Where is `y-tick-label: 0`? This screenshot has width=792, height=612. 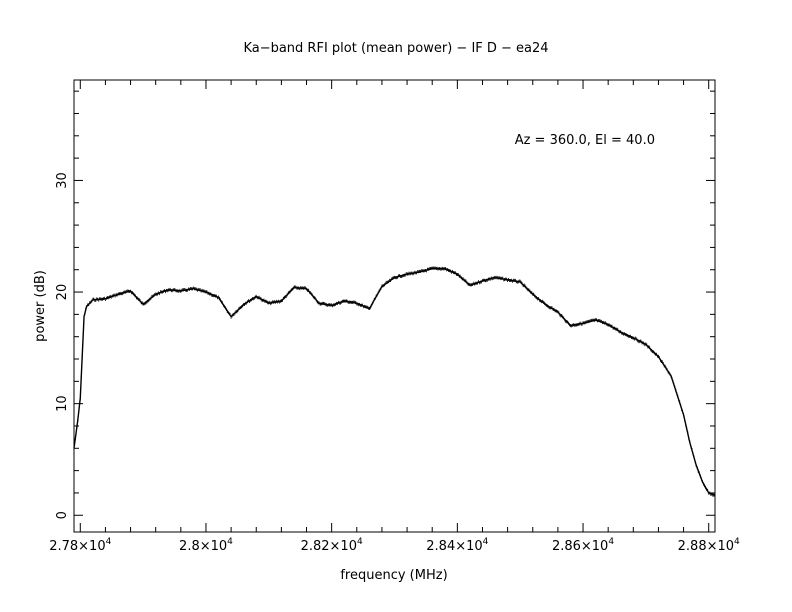 y-tick-label: 0 is located at coordinates (62, 515).